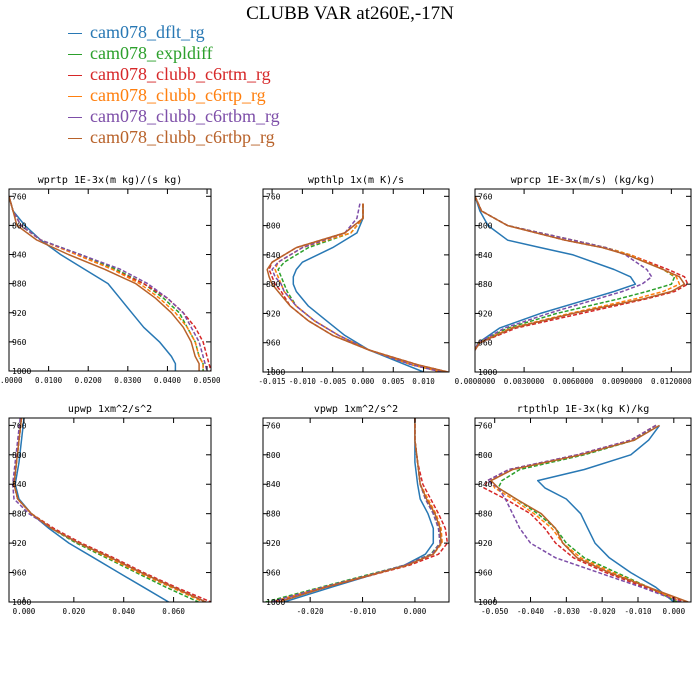 This screenshot has height=700, width=700. What do you see at coordinates (147, 32) in the screenshot?
I see `legend-label: cam078_dflt_rg` at bounding box center [147, 32].